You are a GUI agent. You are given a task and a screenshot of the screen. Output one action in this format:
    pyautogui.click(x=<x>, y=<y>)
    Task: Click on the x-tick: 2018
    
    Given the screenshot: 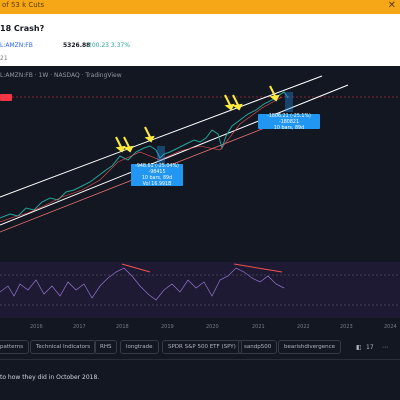 What is the action you would take?
    pyautogui.click(x=122, y=327)
    